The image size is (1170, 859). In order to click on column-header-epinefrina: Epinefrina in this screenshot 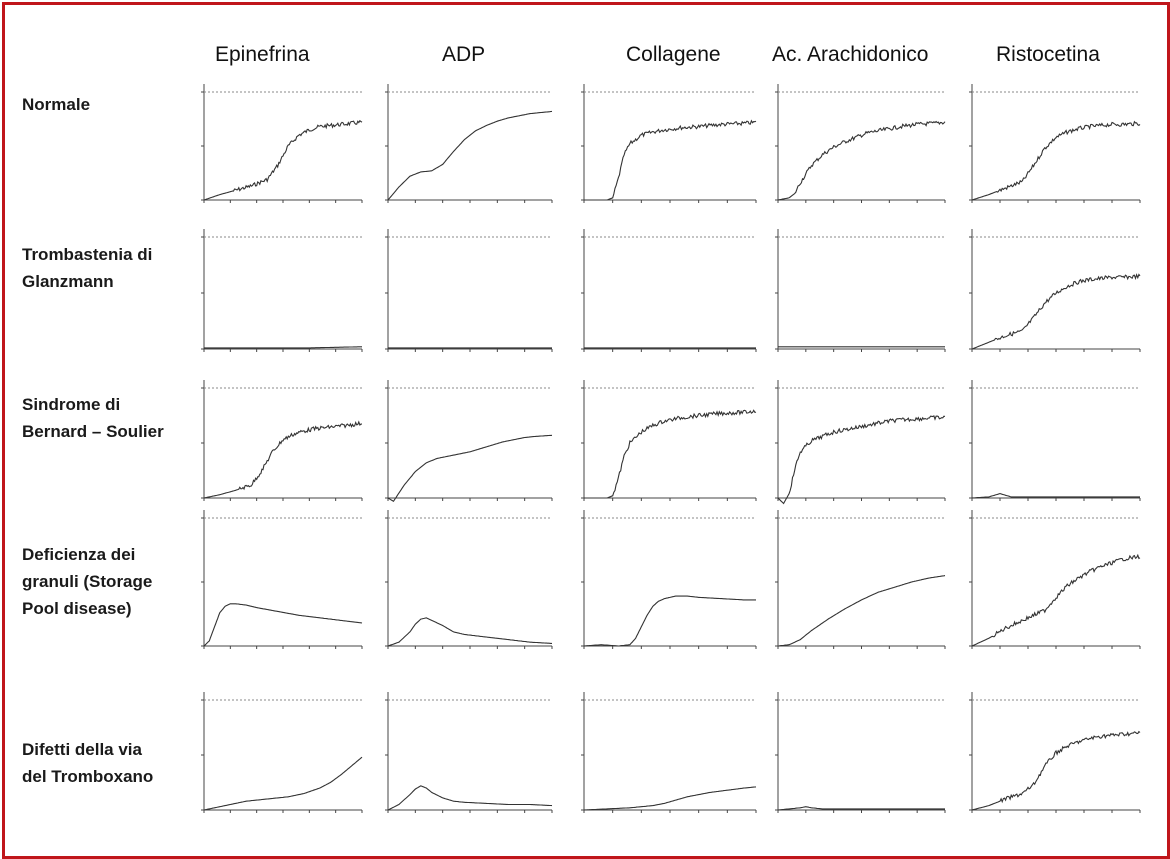, I will do `click(262, 54)`.